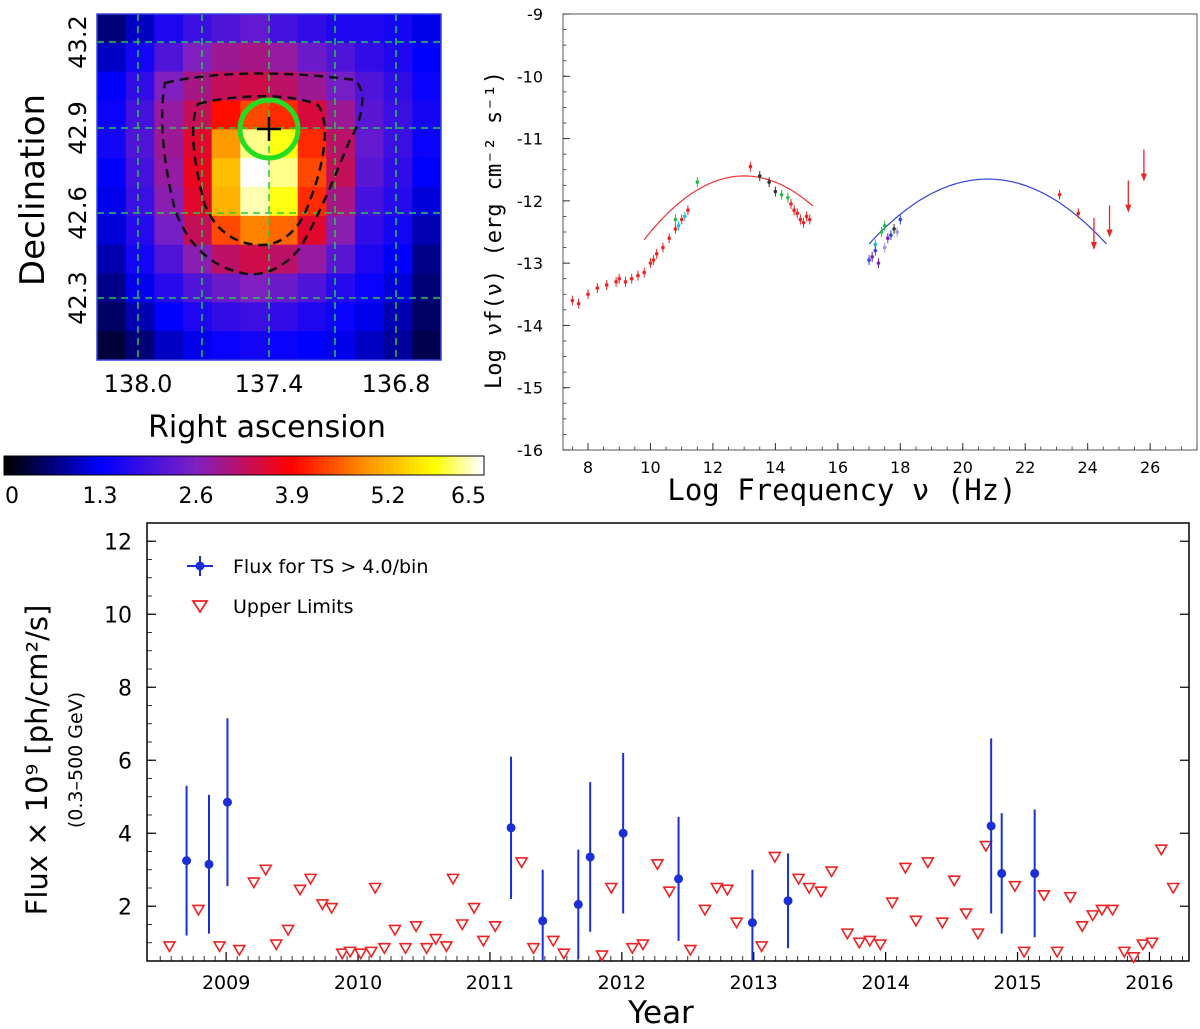 The image size is (1200, 1029). I want to click on sed-x-tick-label: 18, so click(900, 467).